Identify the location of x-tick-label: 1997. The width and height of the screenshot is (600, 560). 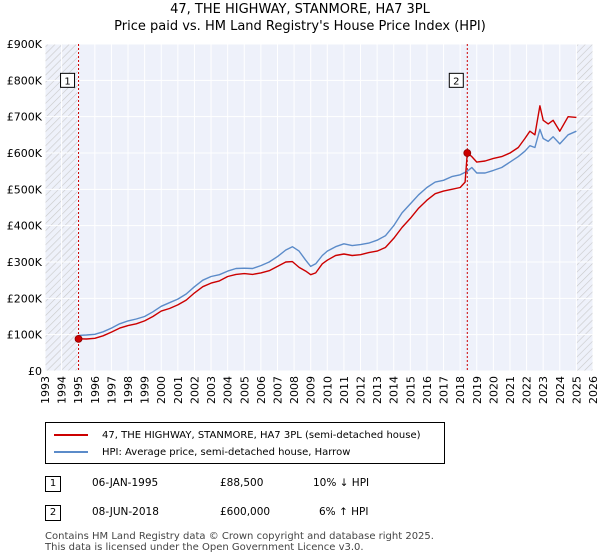
(111, 390).